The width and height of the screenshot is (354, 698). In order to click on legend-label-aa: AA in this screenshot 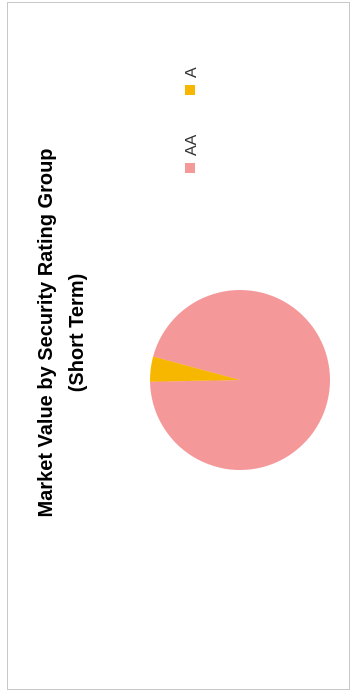, I will do `click(191, 145)`.